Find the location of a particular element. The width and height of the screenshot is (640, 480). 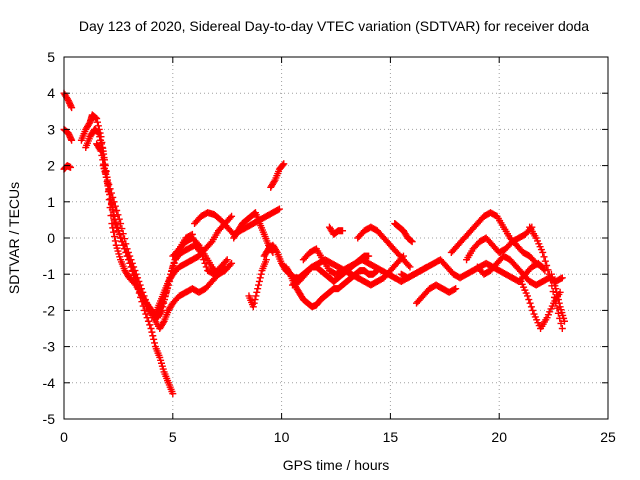

series-track-y is located at coordinates (519, 270).